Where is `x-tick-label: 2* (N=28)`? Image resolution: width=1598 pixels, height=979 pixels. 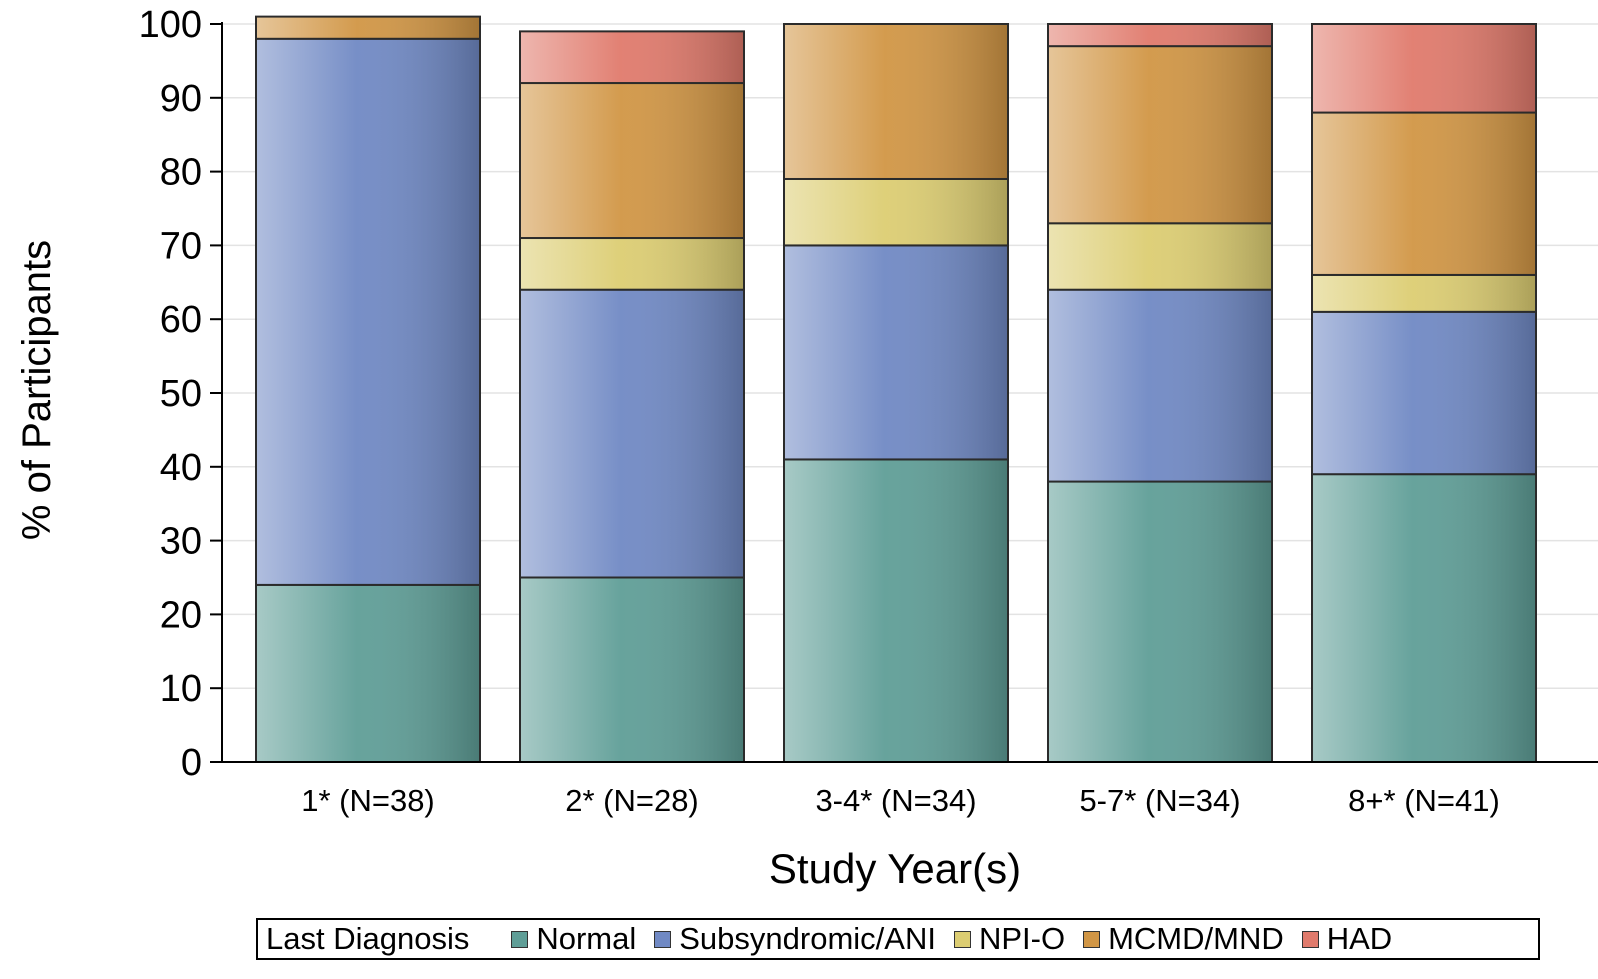 x-tick-label: 2* (N=28) is located at coordinates (632, 800).